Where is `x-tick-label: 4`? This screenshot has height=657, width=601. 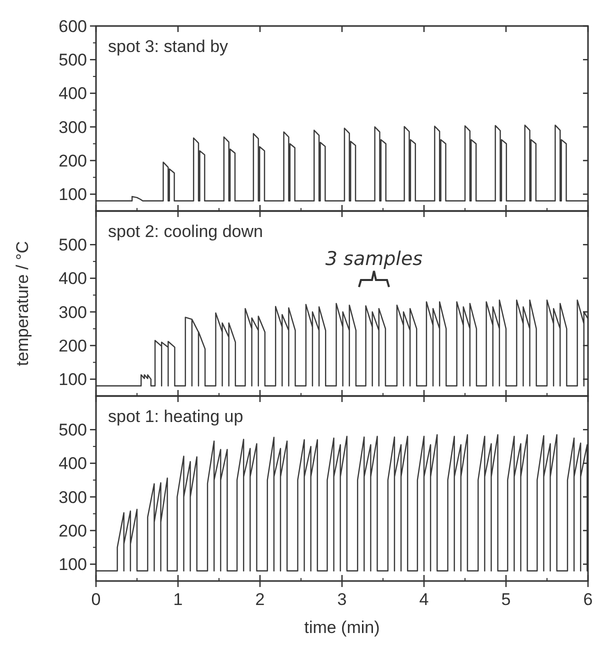
x-tick-label: 4 is located at coordinates (424, 599).